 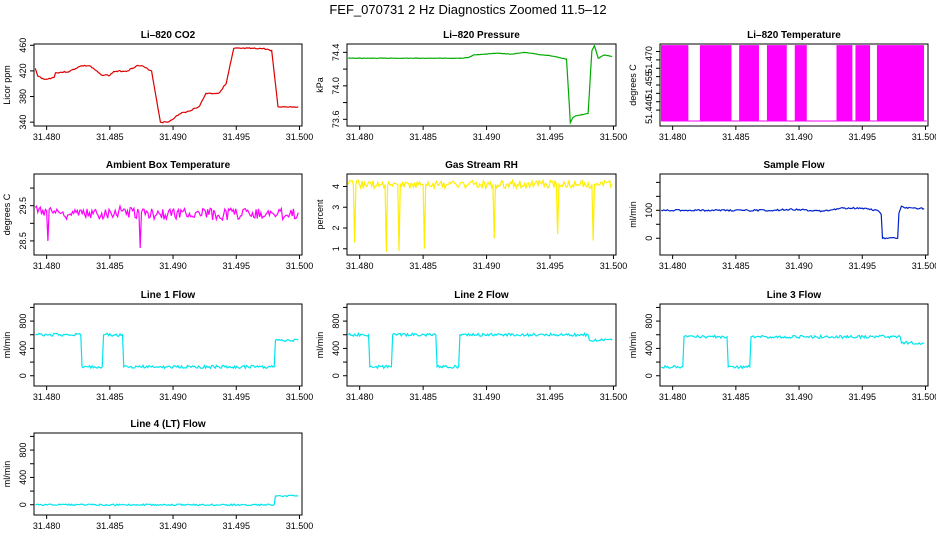 I want to click on y-tick-label: 380, so click(x=23, y=96).